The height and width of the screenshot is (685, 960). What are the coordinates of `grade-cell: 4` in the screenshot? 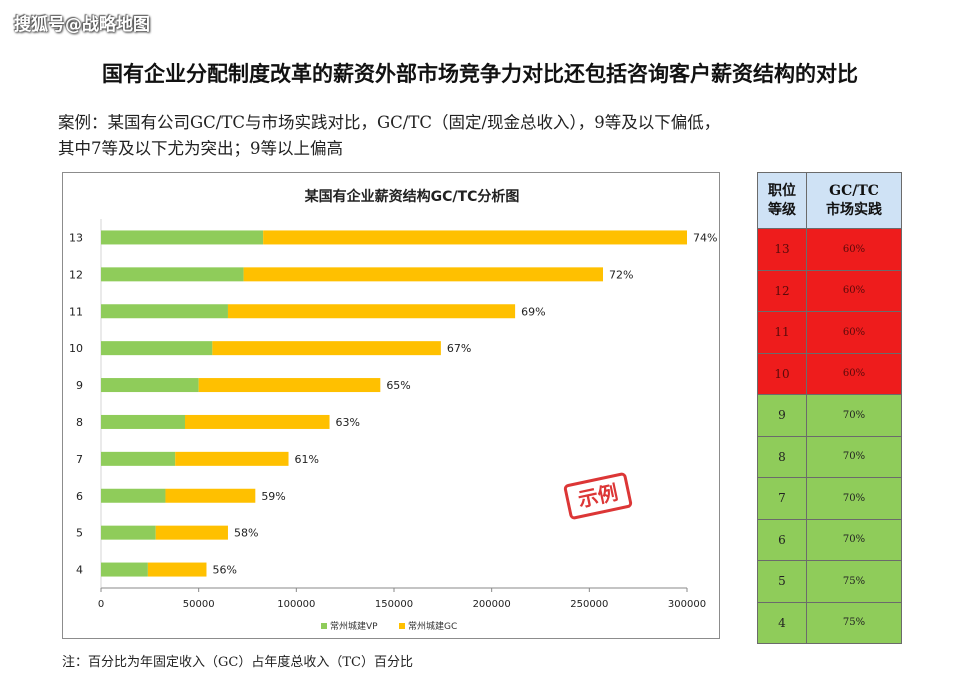 It's located at (782, 622).